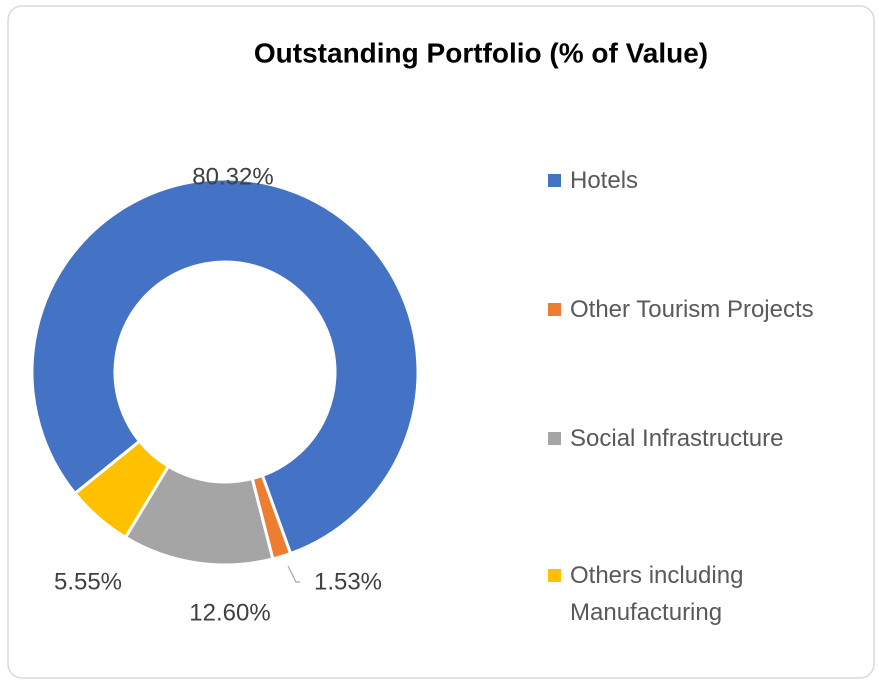  Describe the element at coordinates (88, 581) in the screenshot. I see `data-label: 5.55%` at that location.